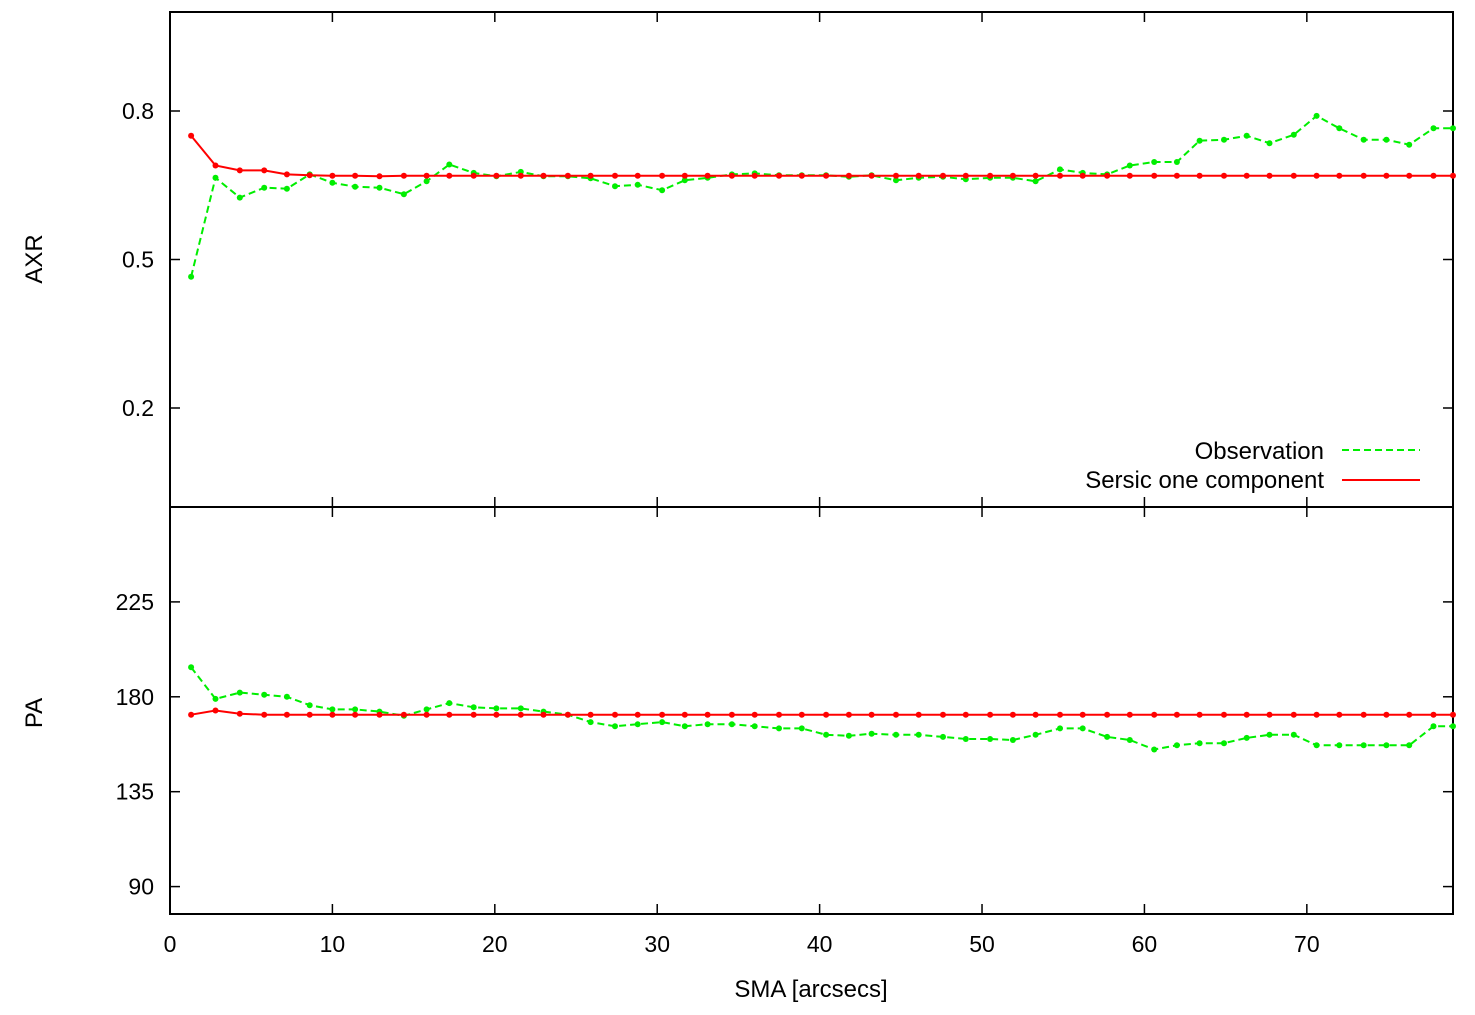 The image size is (1475, 1015). What do you see at coordinates (135, 602) in the screenshot?
I see `y-tick-label: 225` at bounding box center [135, 602].